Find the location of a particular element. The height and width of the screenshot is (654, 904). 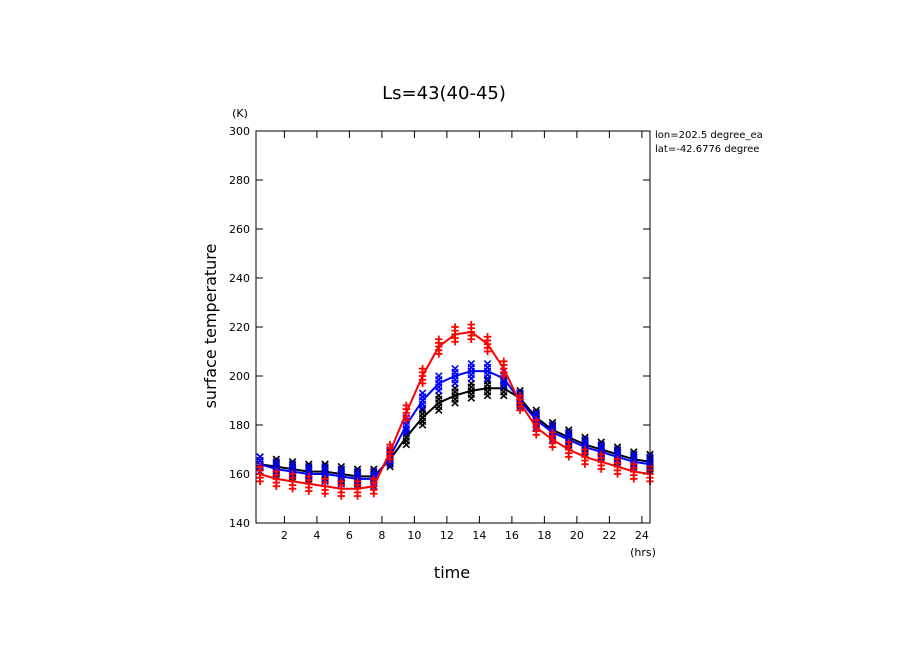

y-tick-label: 160 is located at coordinates (239, 474).